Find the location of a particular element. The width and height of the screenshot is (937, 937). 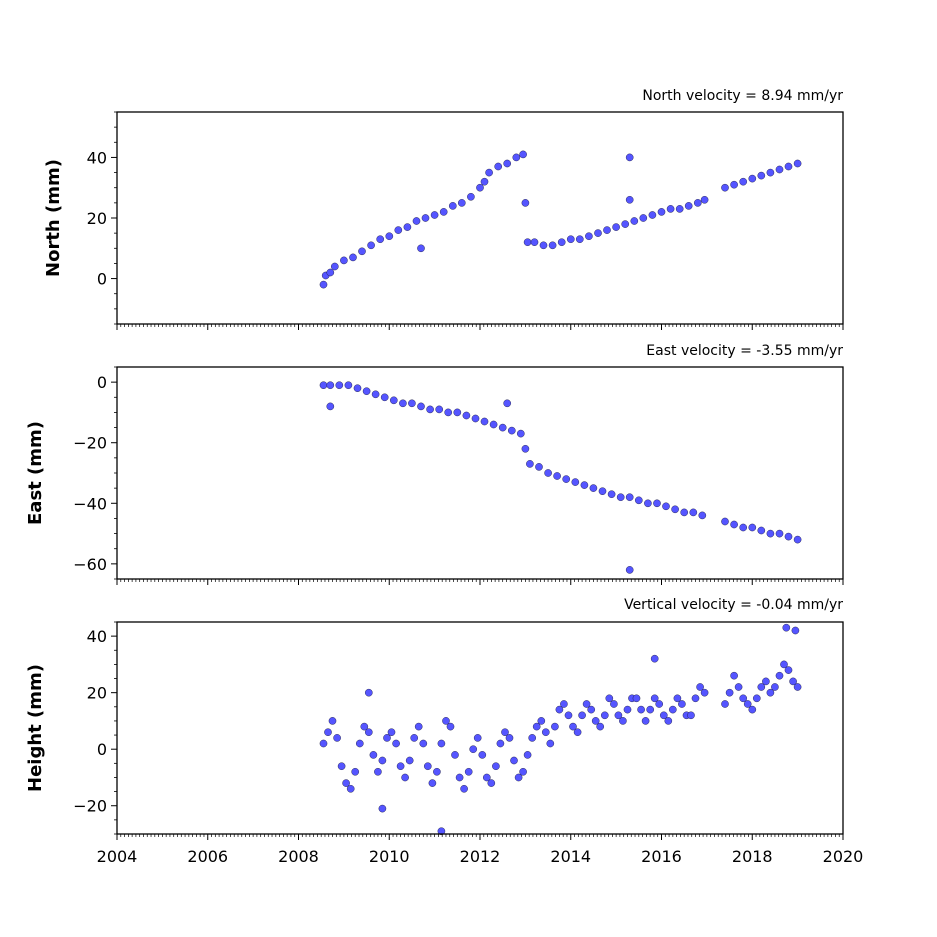

east-y-label: East (mm) is located at coordinates (35, 473).